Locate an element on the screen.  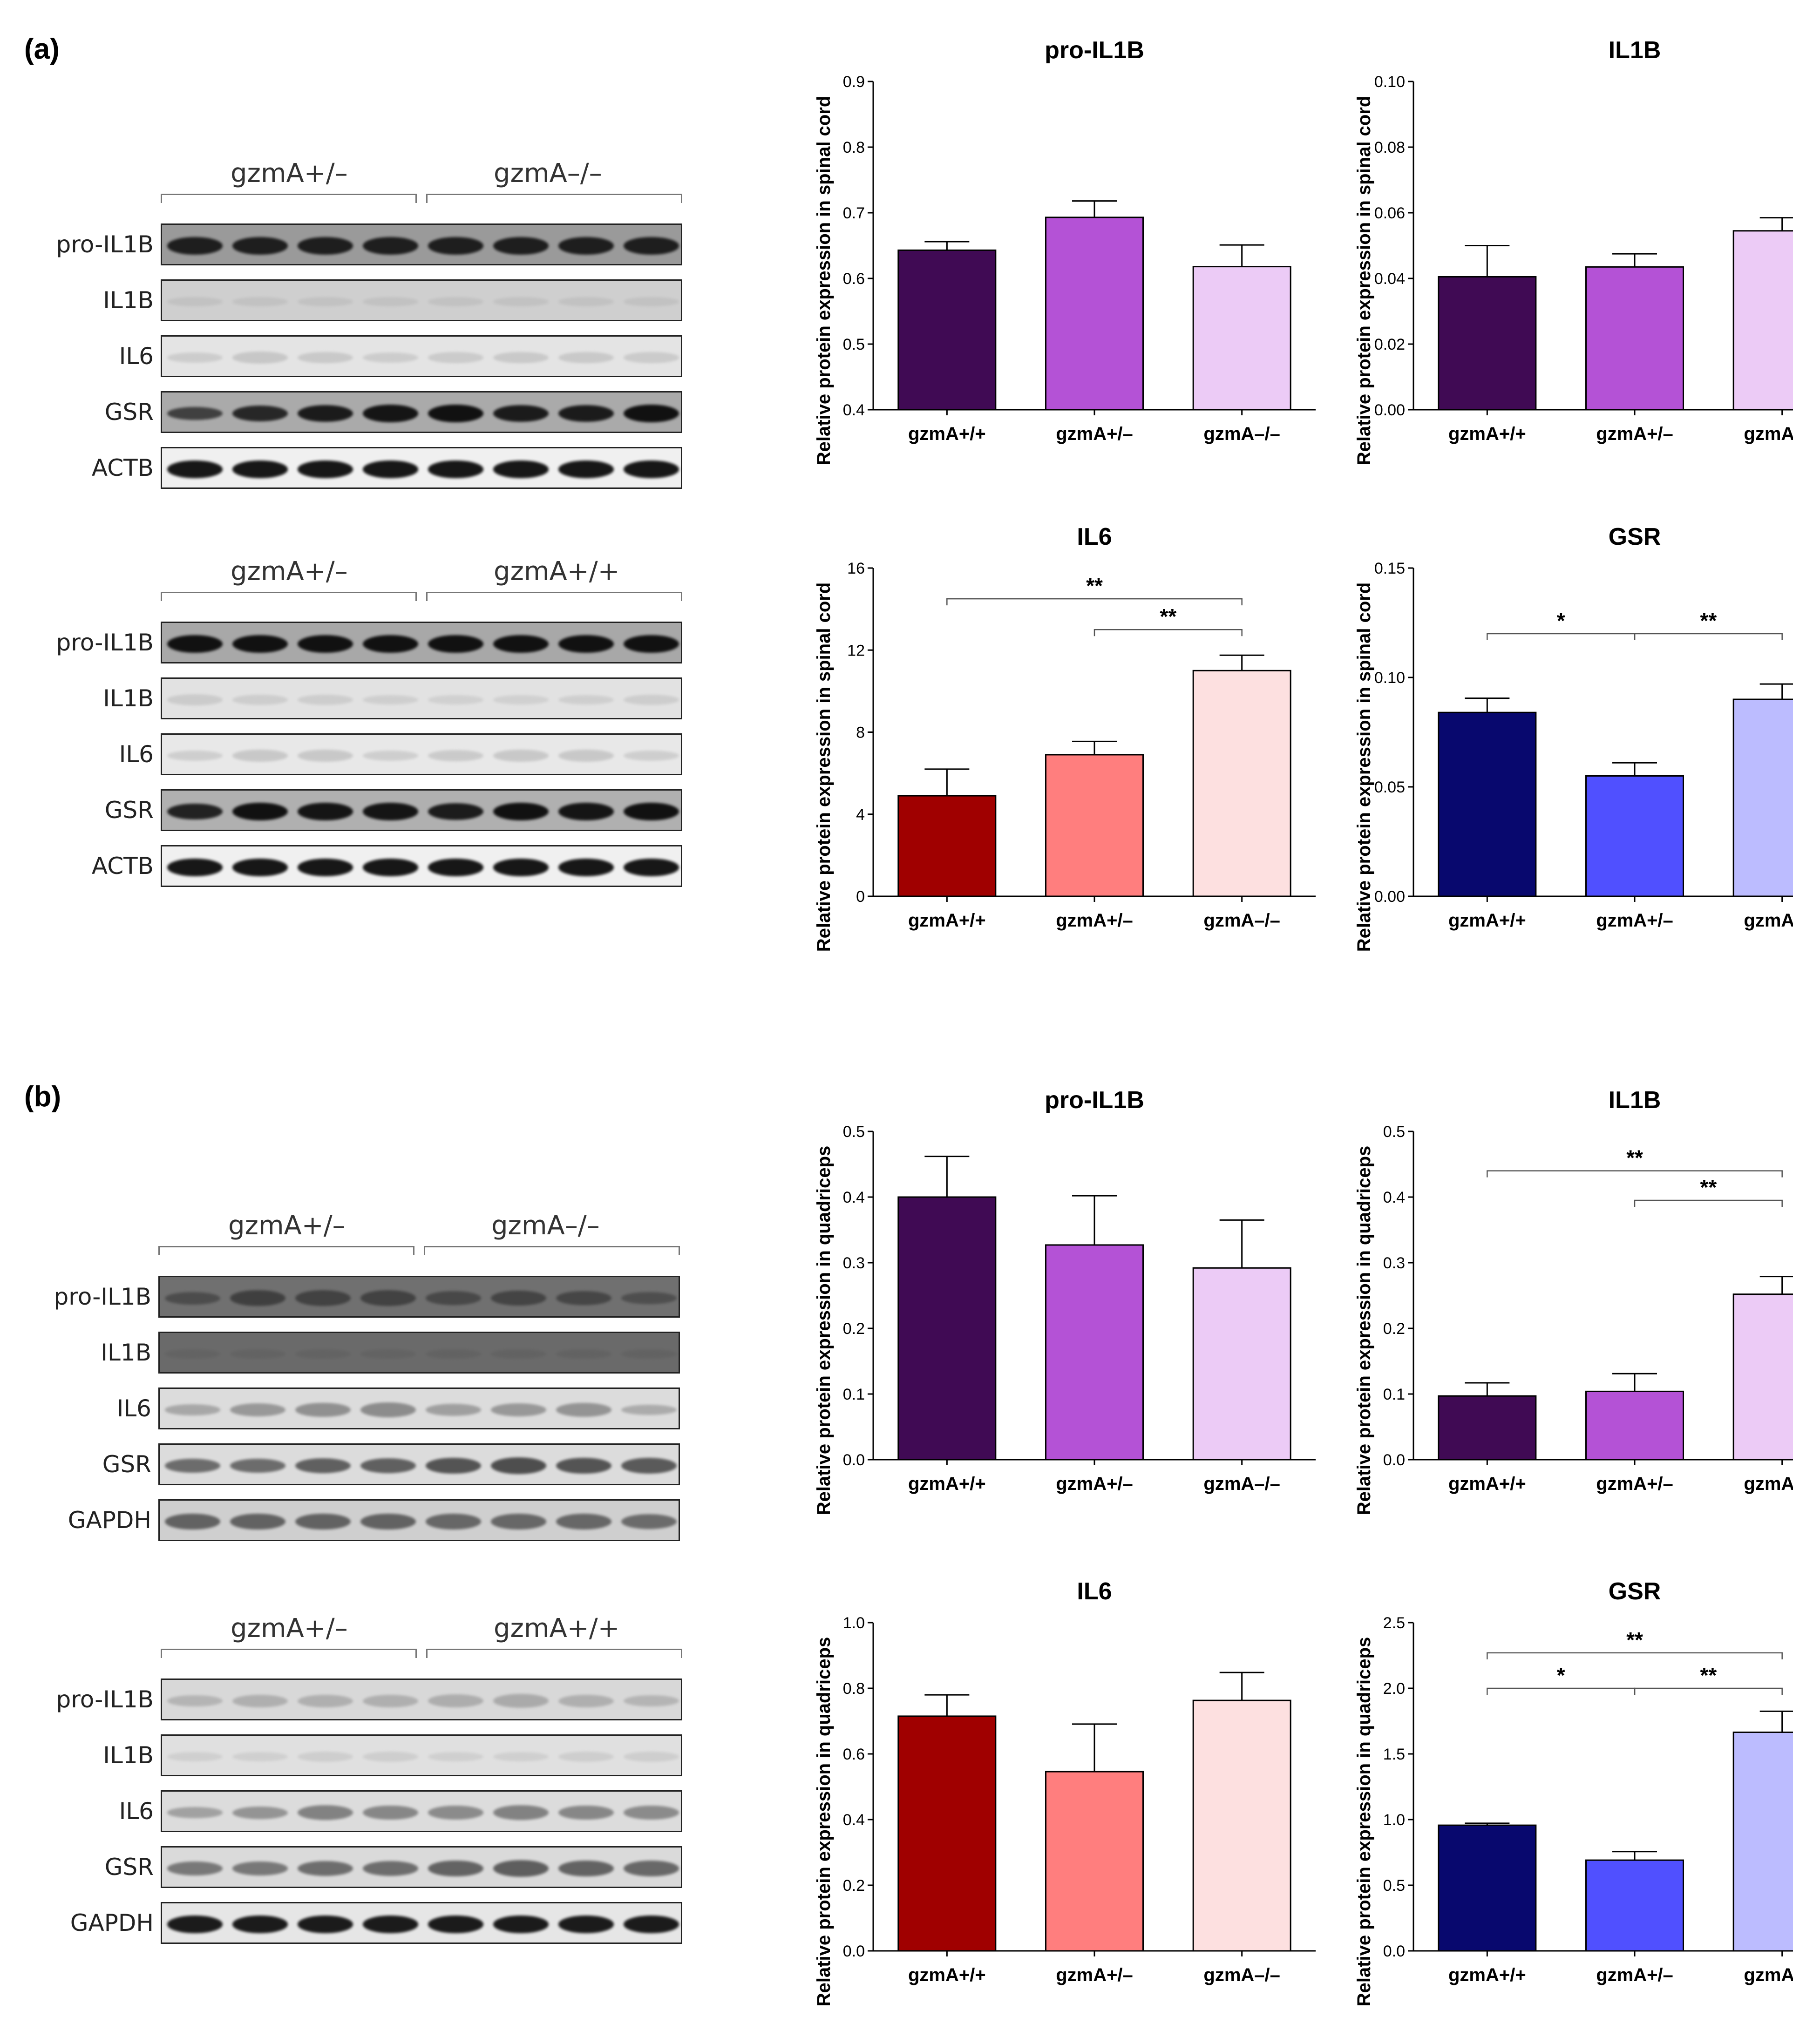
y-tick-label: 0.04 is located at coordinates (1389, 279).